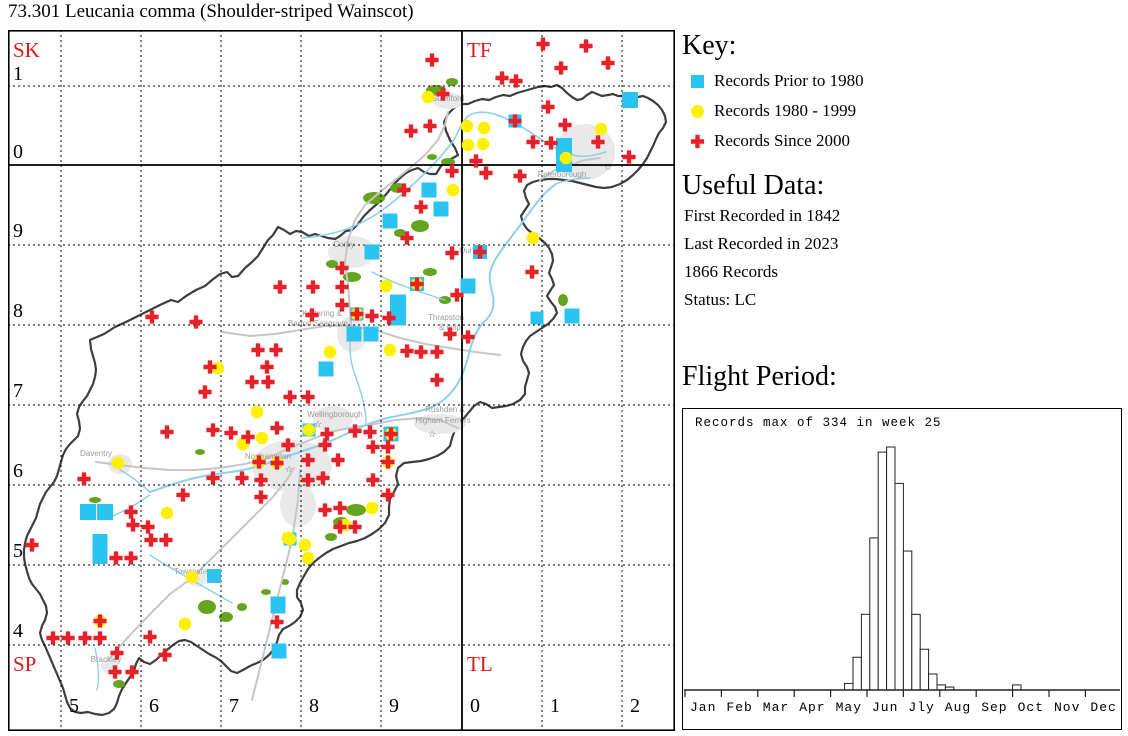 This screenshot has height=736, width=1128. Describe the element at coordinates (739, 707) in the screenshot. I see `month-label: Feb` at that location.